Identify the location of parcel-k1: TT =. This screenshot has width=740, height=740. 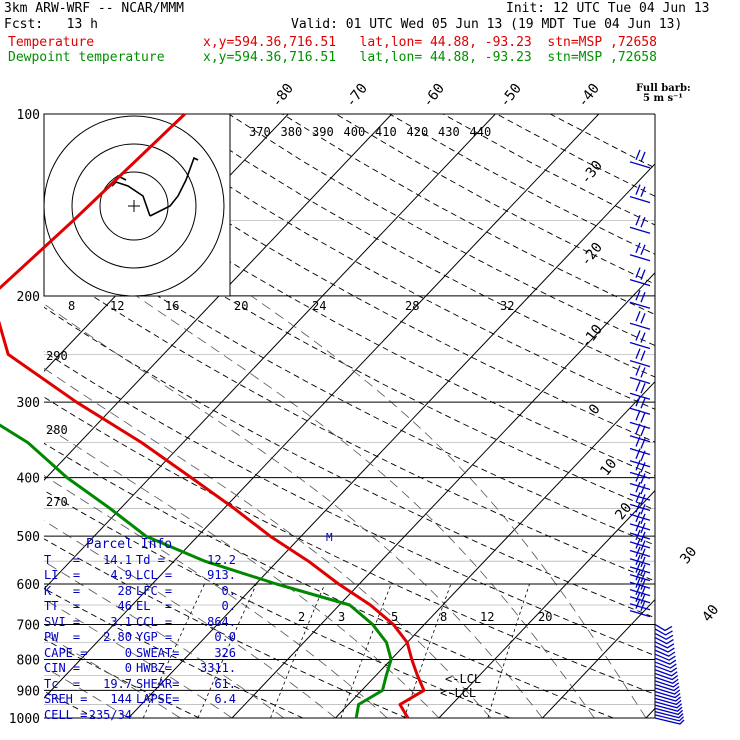
(62, 606).